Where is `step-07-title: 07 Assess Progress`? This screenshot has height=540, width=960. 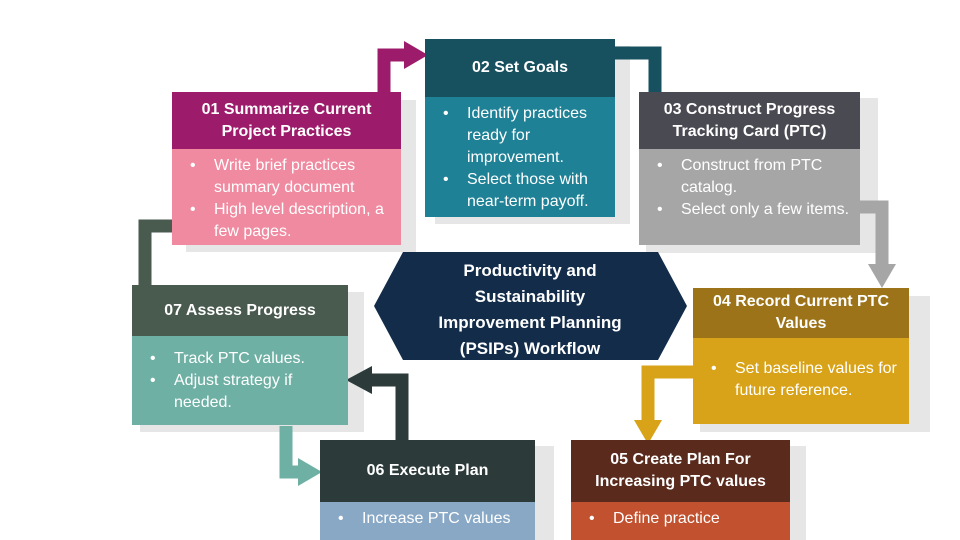
step-07-title: 07 Assess Progress is located at coordinates (240, 310).